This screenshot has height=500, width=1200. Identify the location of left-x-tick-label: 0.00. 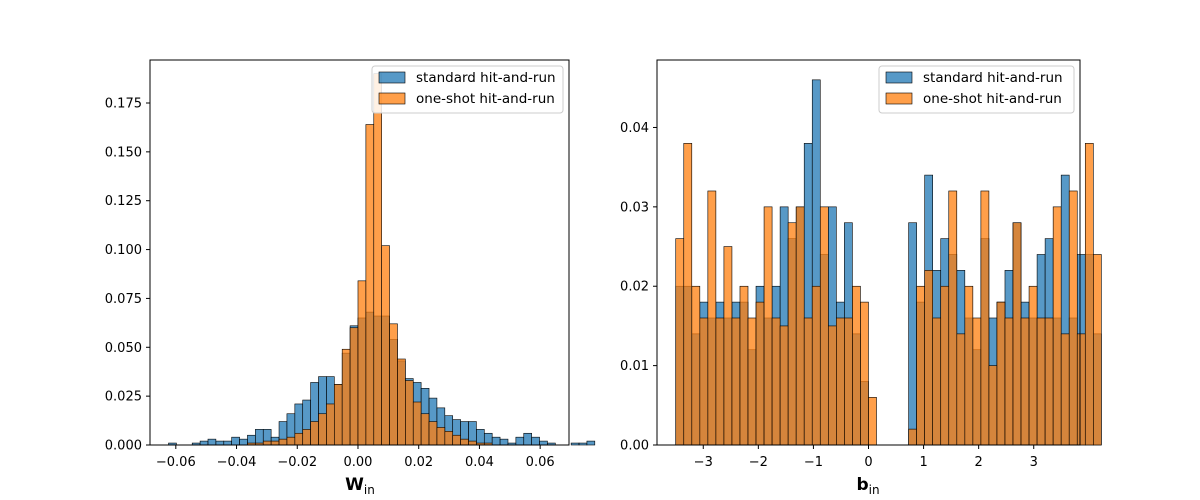
(358, 462).